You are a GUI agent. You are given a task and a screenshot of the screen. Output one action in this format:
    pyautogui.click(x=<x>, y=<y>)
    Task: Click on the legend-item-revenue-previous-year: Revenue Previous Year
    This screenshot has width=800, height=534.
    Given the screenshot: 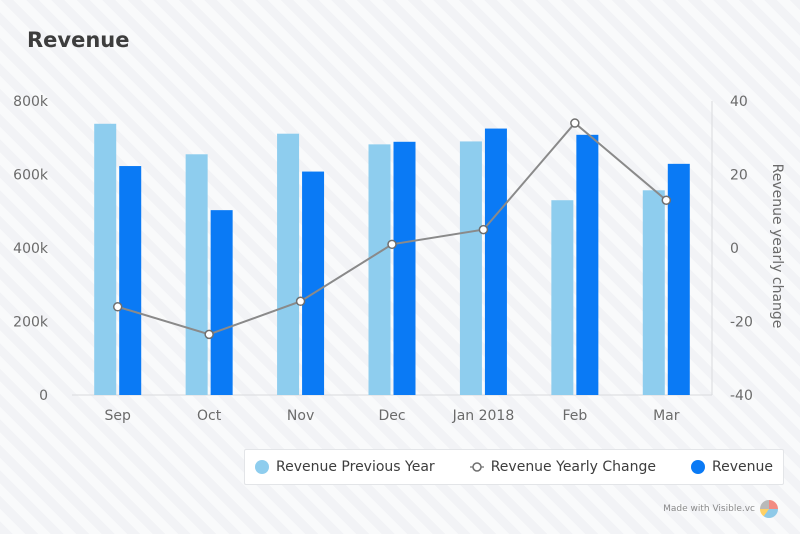 What is the action you would take?
    pyautogui.click(x=345, y=467)
    